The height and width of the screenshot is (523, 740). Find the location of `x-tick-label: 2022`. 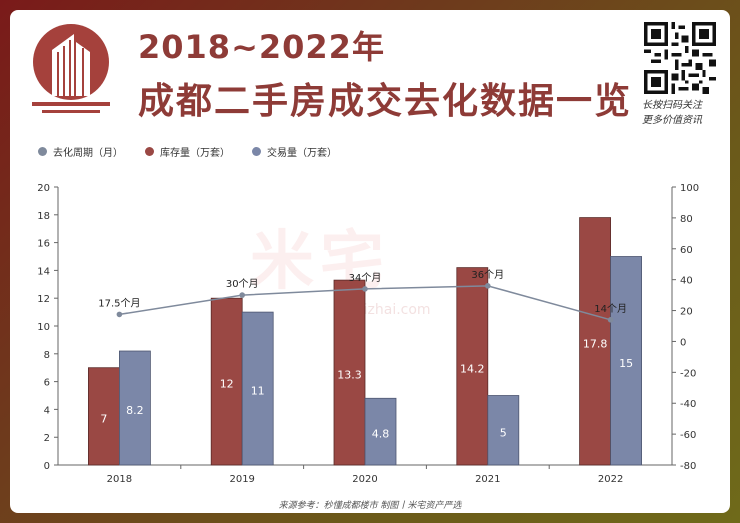

x-tick-label: 2022 is located at coordinates (610, 479).